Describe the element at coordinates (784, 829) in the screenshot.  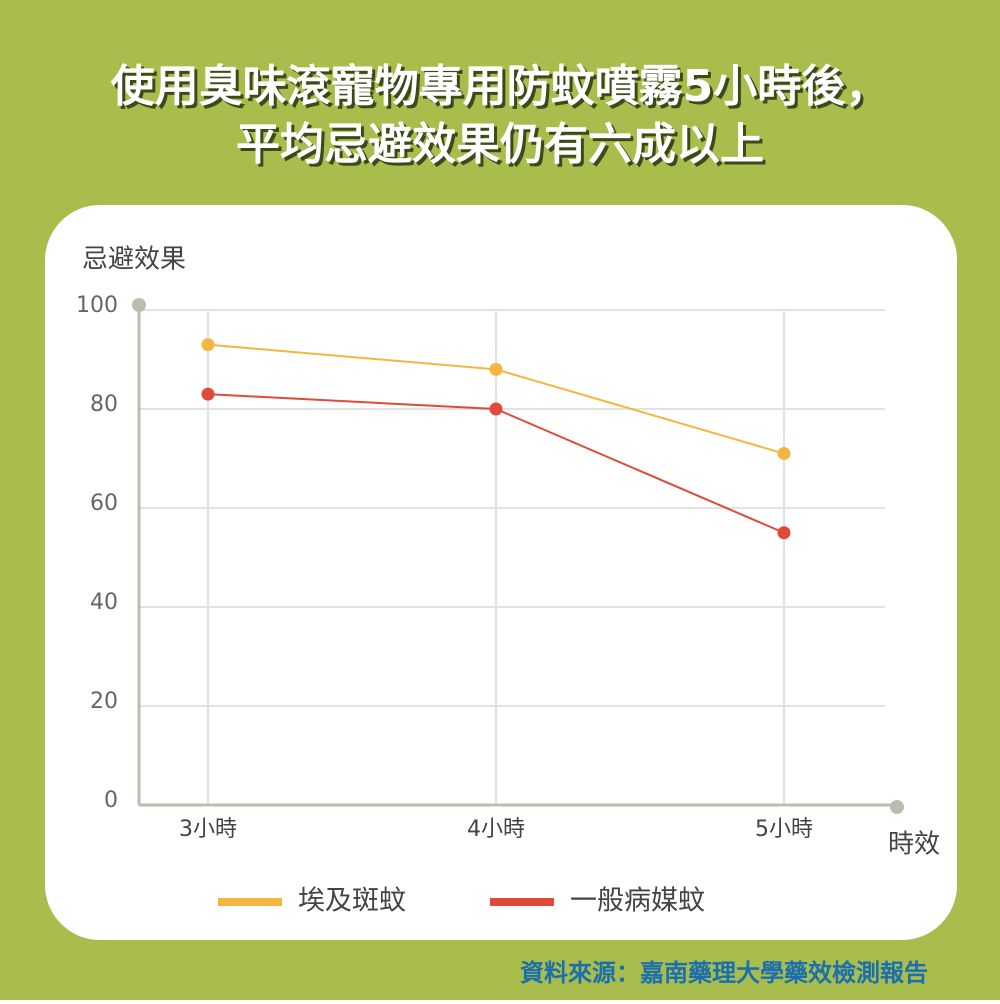
I see `x-tick-label: 5小時` at that location.